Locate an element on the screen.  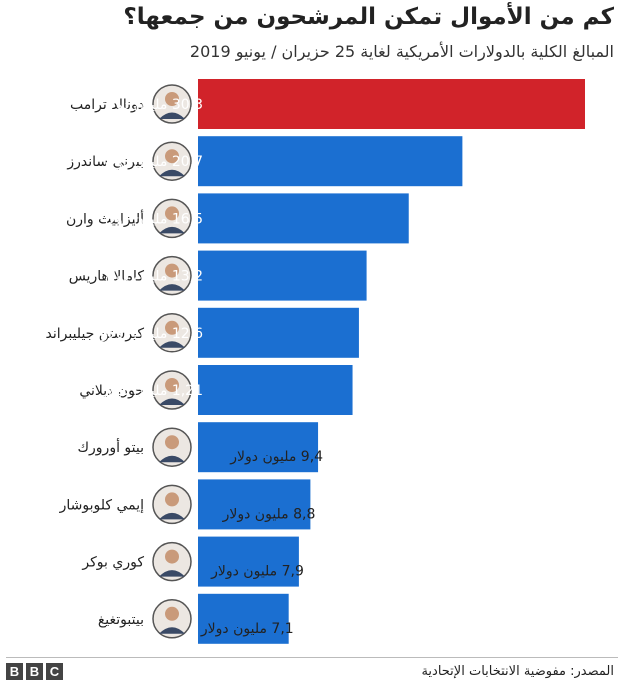
value-label: 7,9 مليون دولار is located at coordinates (257, 572).